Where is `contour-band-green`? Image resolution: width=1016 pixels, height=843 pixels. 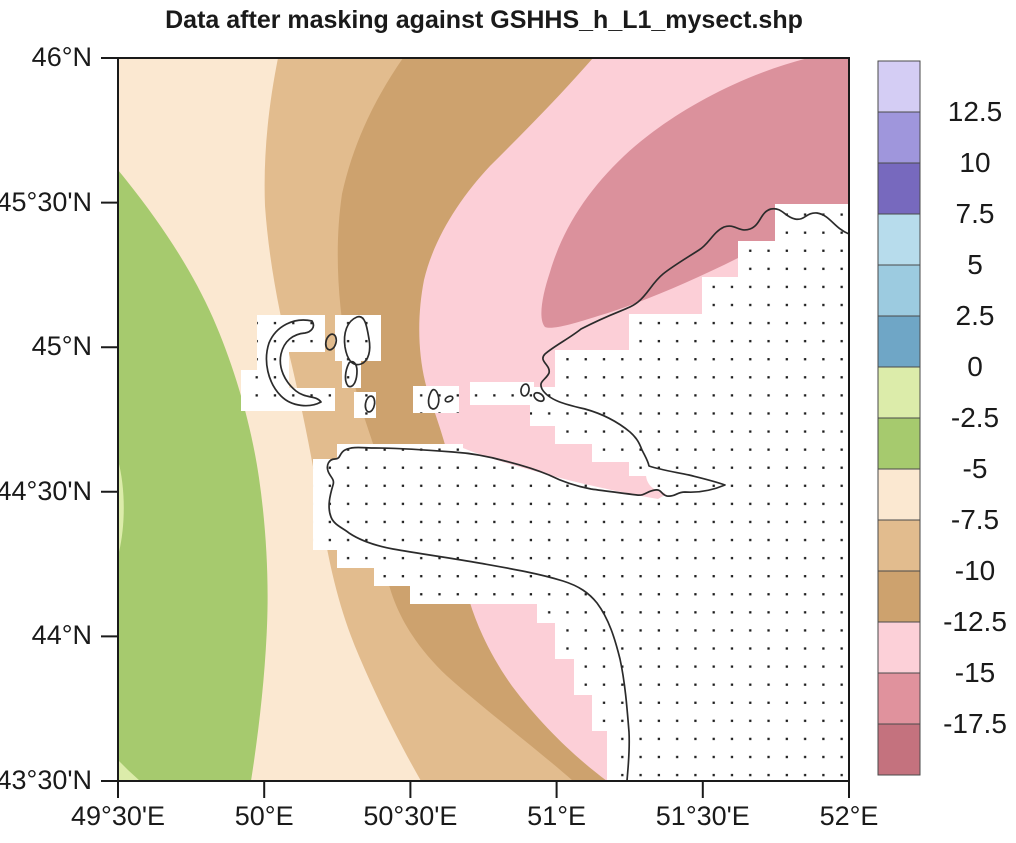 contour-band-green is located at coordinates (193, 475).